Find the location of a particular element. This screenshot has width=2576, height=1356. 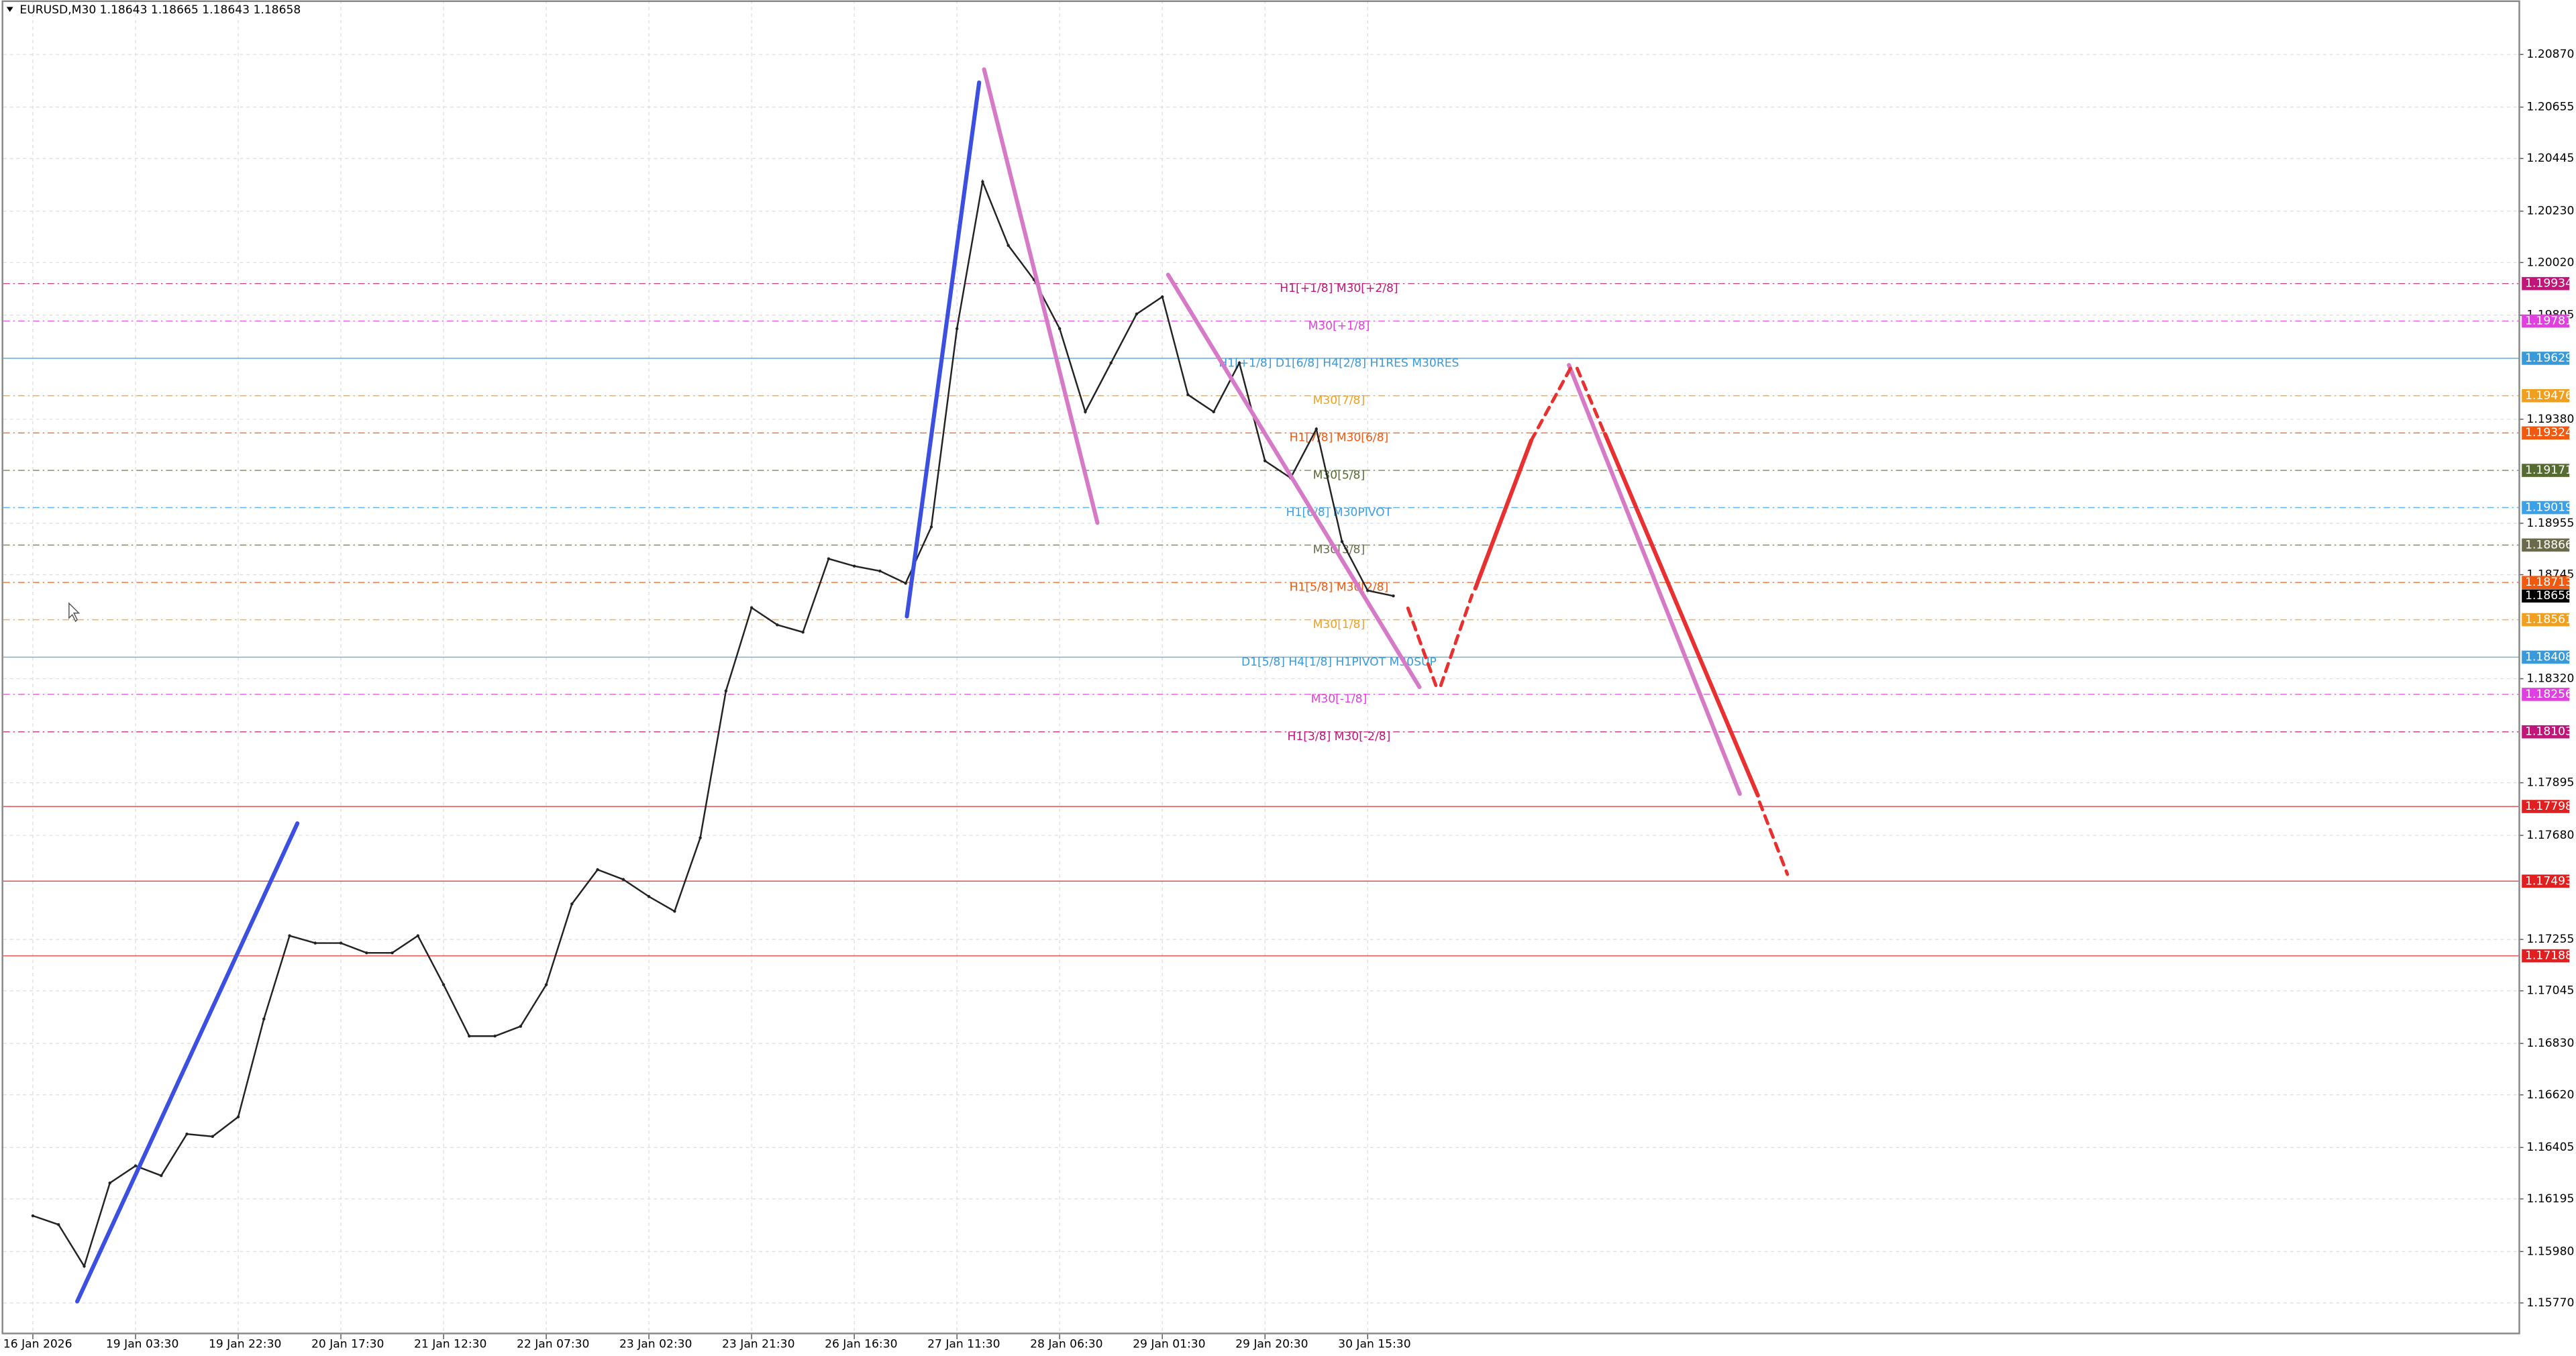

level-price: 1.18866 is located at coordinates (2549, 545).